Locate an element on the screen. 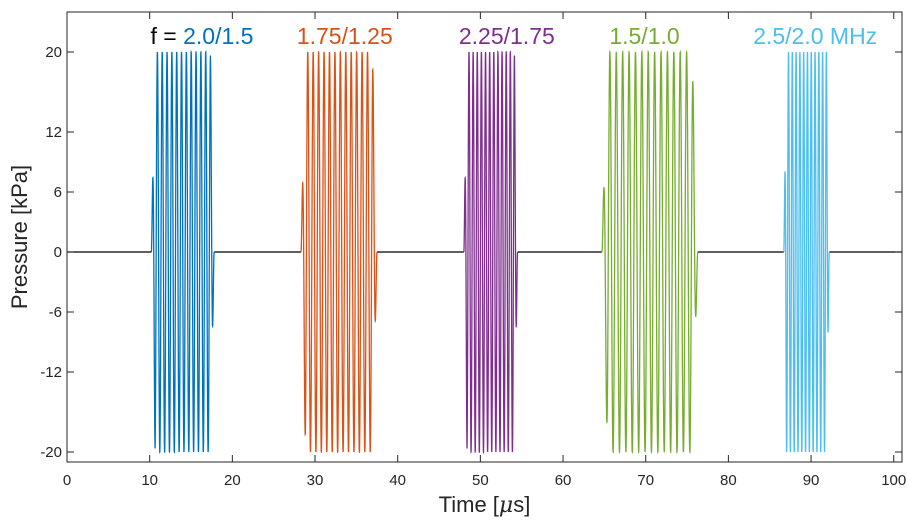 The width and height of the screenshot is (907, 520). x-axis-label-mu: μ is located at coordinates (506, 505).